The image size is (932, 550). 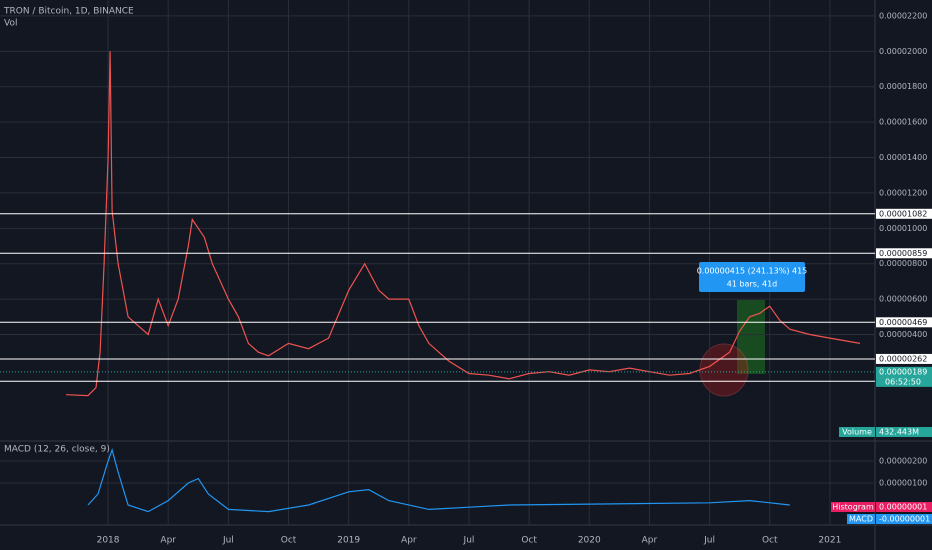 I want to click on x-tick-label: 2018, so click(x=108, y=541).